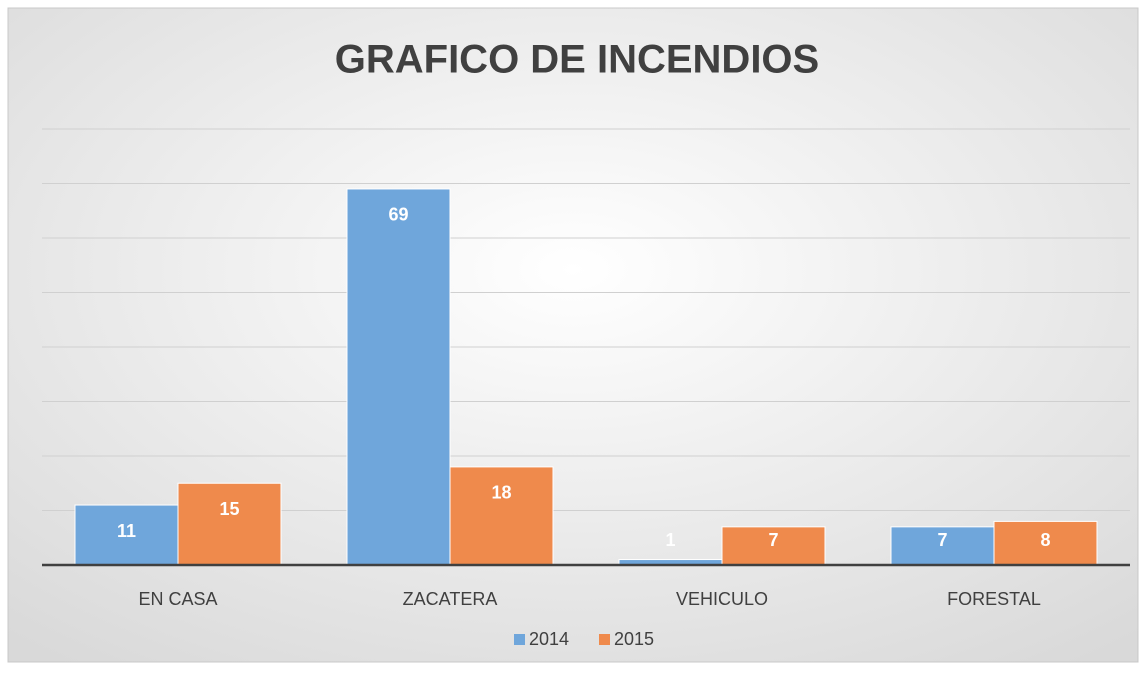  Describe the element at coordinates (501, 493) in the screenshot. I see `data-label: 18` at that location.